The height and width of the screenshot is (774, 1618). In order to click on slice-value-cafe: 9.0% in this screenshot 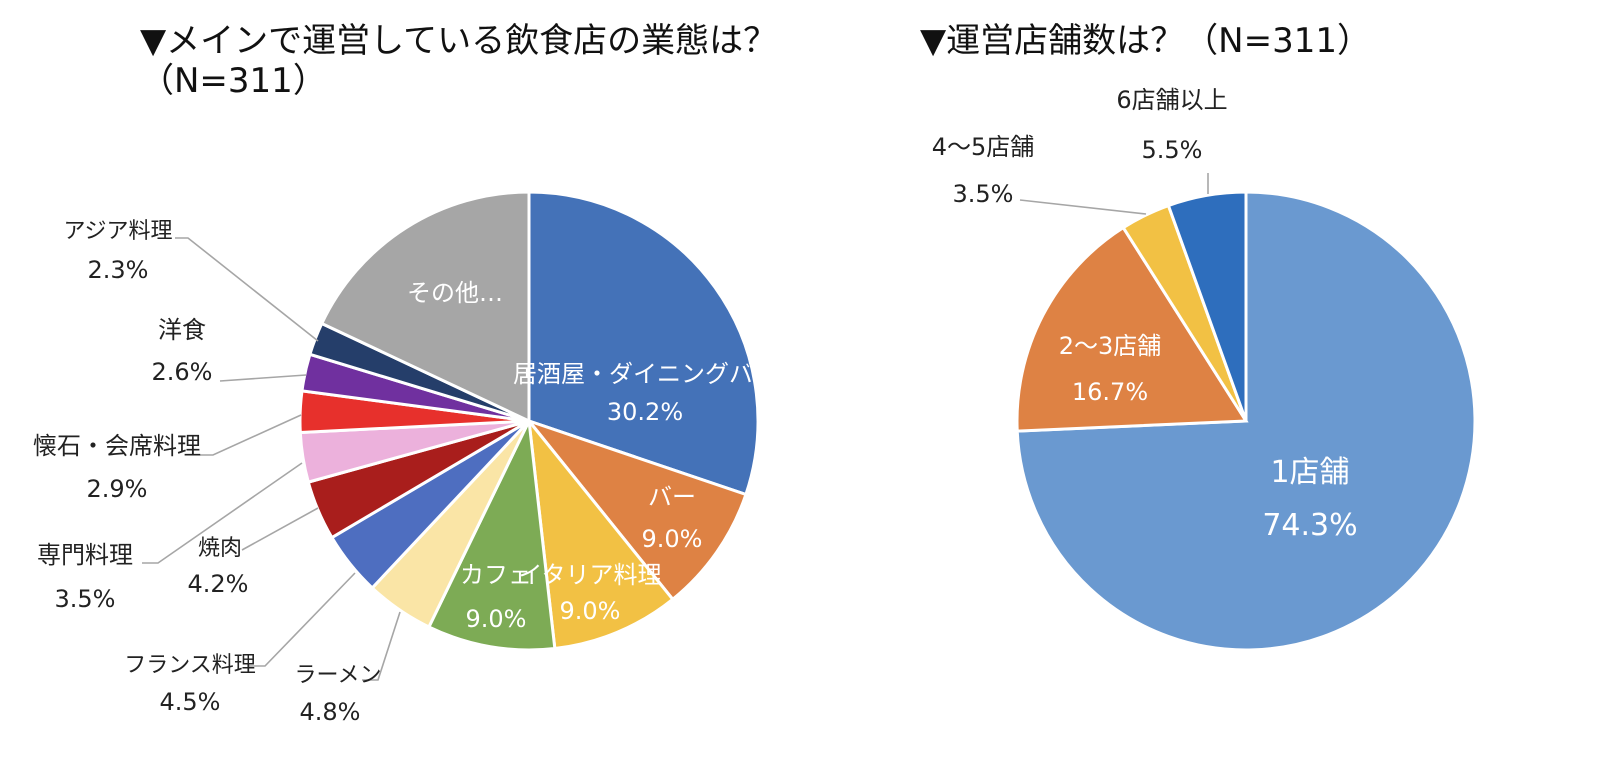, I will do `click(496, 619)`.